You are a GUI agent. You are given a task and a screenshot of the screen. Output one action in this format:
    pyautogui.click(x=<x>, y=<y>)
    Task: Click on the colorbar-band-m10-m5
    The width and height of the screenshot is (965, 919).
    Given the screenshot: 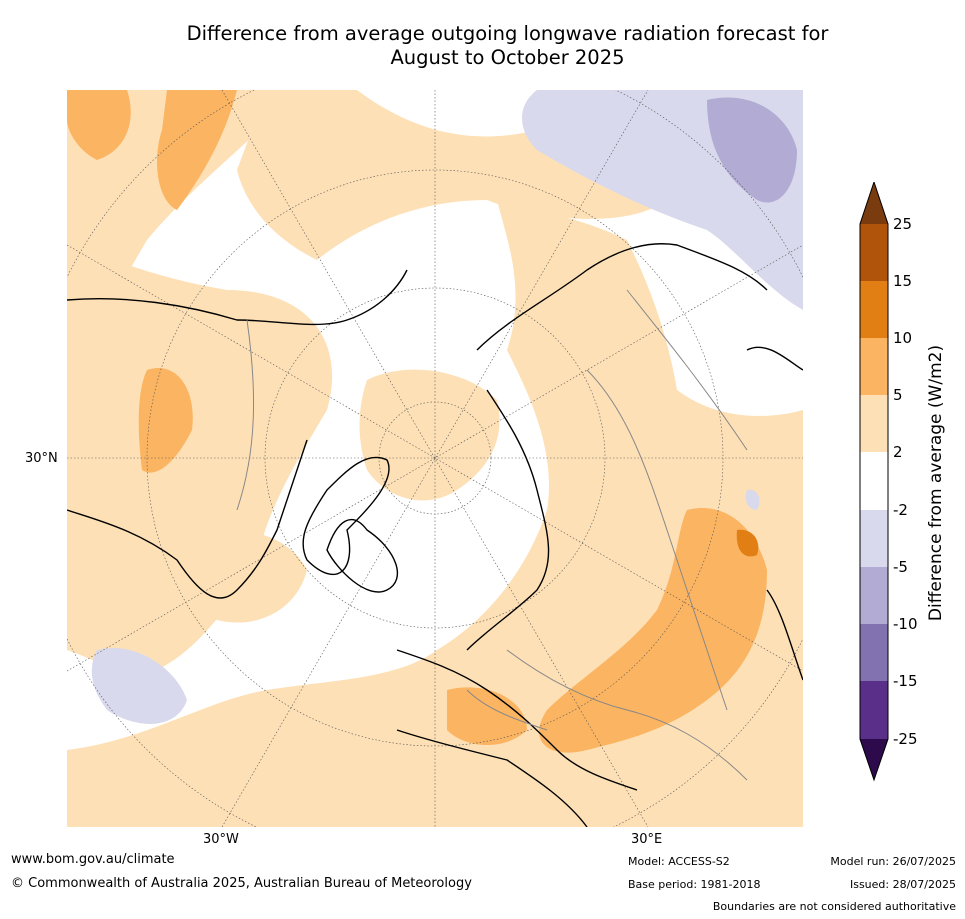 What is the action you would take?
    pyautogui.click(x=874, y=595)
    